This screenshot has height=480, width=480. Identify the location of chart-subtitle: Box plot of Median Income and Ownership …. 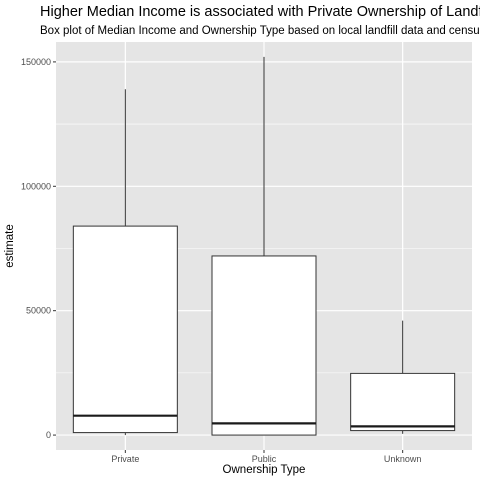
(260, 31).